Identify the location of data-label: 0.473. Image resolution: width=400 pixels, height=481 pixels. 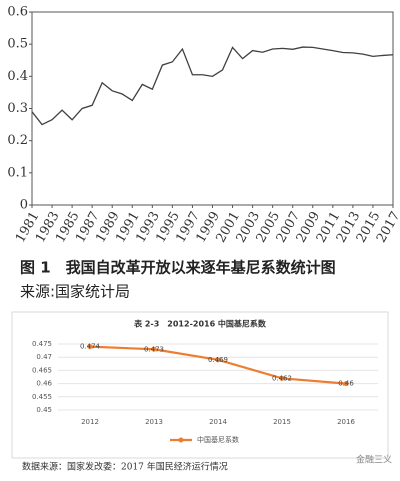
(154, 349).